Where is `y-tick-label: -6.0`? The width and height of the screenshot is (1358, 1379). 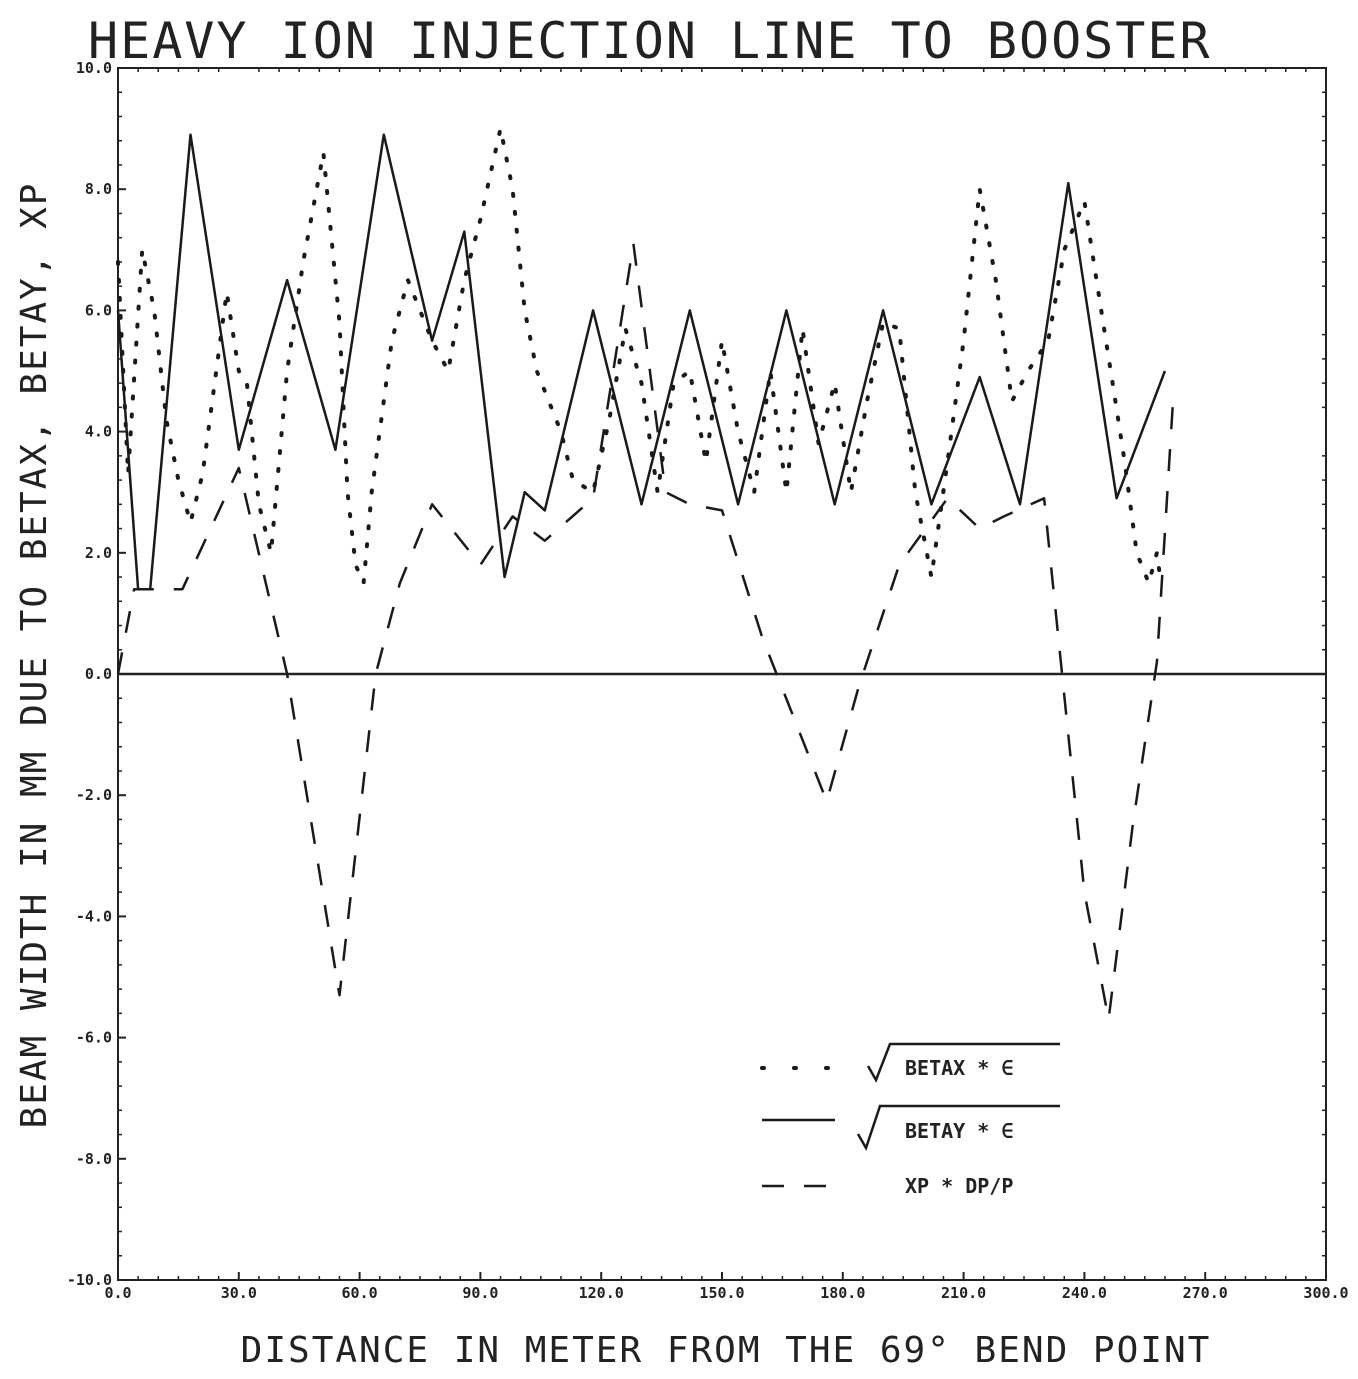 y-tick-label: -6.0 is located at coordinates (94, 1038).